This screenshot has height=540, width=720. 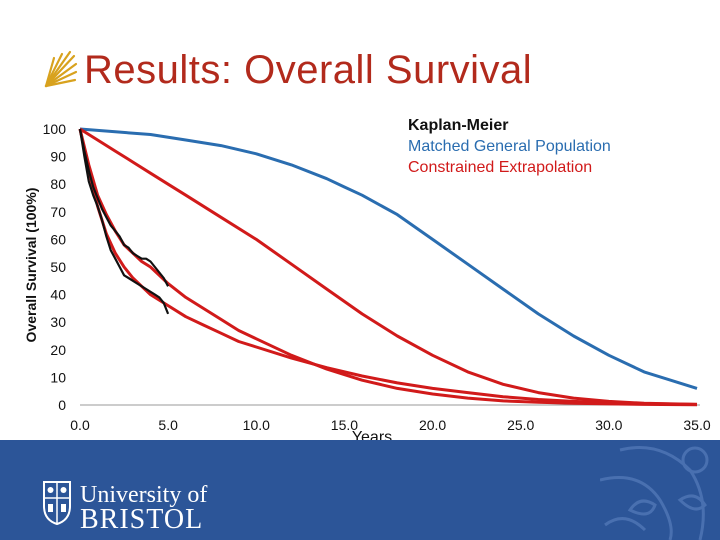 I want to click on x-tick-label: 15.0, so click(x=344, y=425).